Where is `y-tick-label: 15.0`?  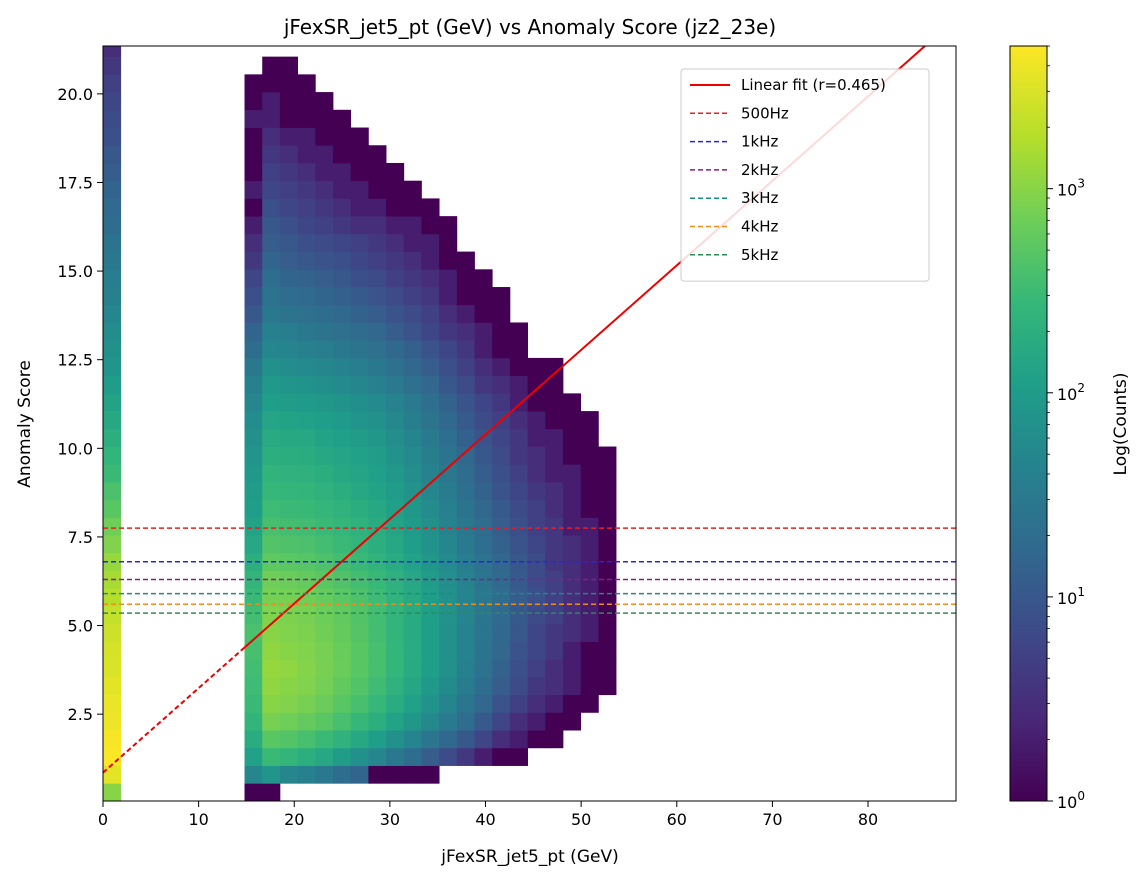 y-tick-label: 15.0 is located at coordinates (75, 271).